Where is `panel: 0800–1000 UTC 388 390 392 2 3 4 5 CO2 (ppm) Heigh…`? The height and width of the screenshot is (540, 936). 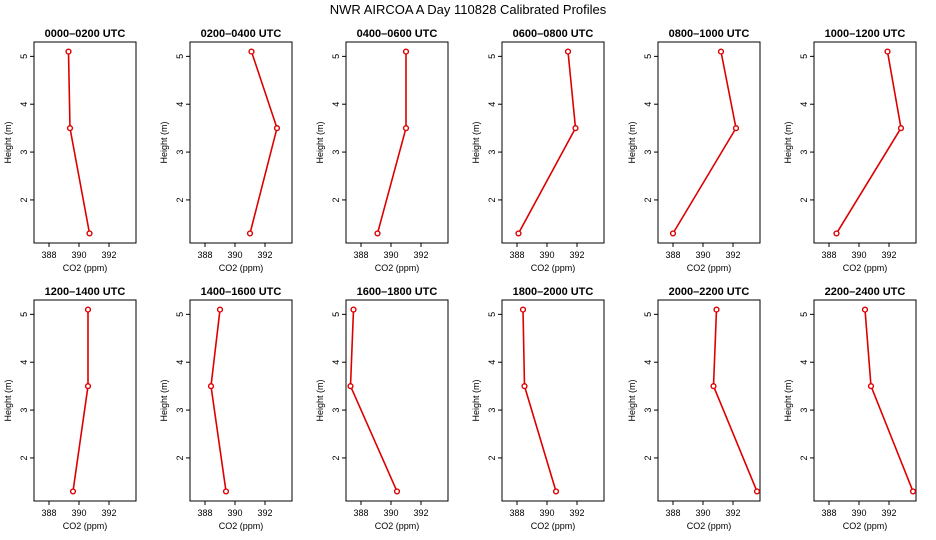 panel: 0800–1000 UTC 388 390 392 2 3 4 5 CO2 (ppm) Heigh… is located at coordinates (694, 150).